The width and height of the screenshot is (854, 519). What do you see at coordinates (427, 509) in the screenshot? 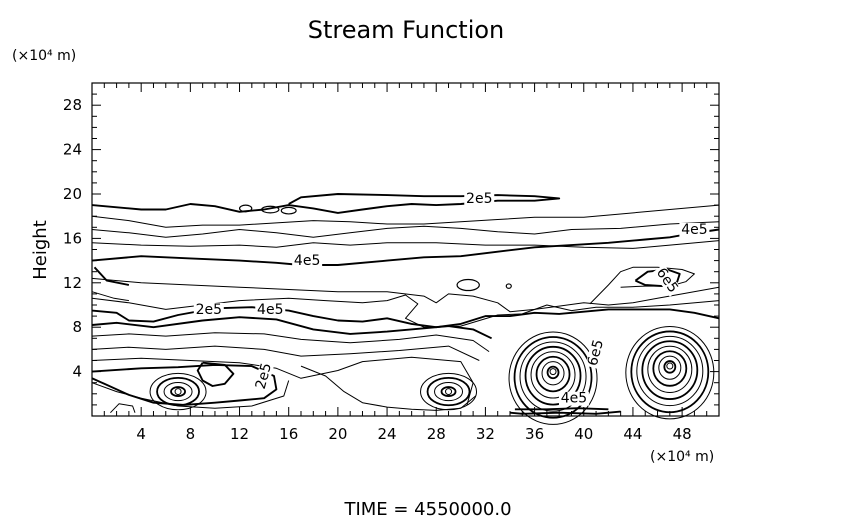
I see `time-readout: TIME = 4550000.0` at bounding box center [427, 509].